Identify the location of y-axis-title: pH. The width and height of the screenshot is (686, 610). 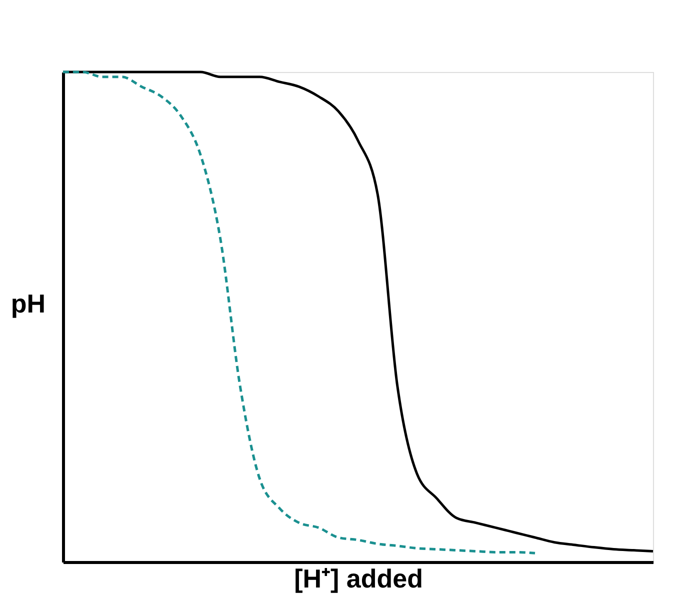
(28, 303).